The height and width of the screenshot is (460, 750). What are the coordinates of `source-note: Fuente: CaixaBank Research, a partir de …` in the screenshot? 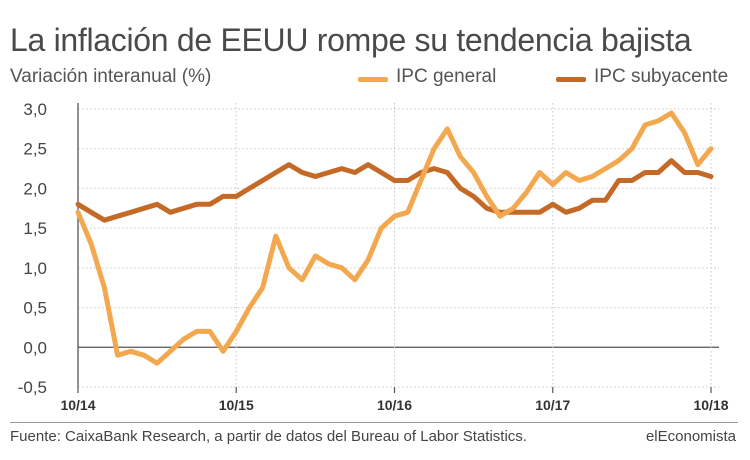 It's located at (268, 436).